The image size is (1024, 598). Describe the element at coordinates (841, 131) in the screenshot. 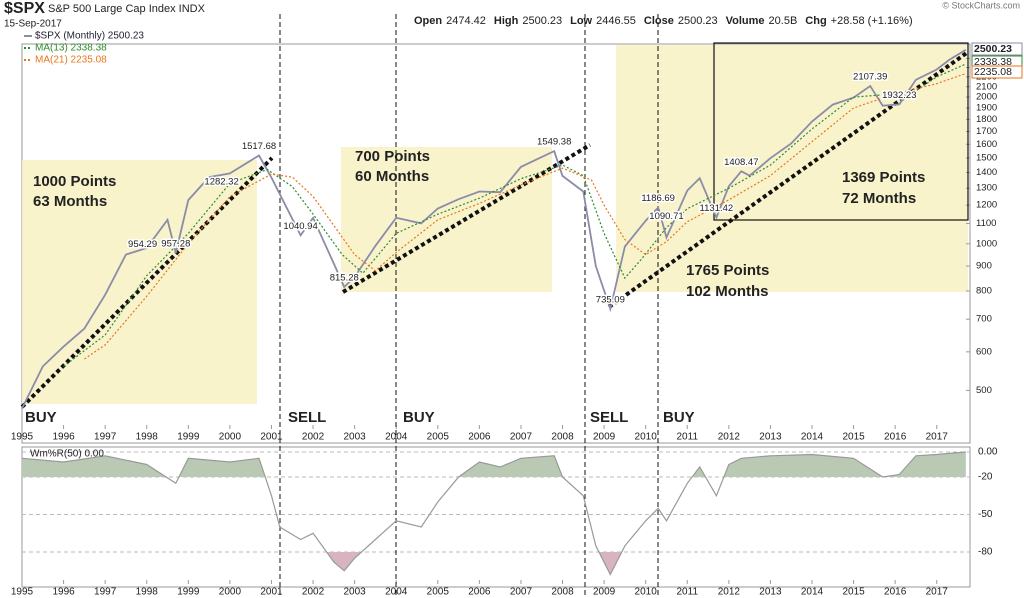

I see `focus-box` at that location.